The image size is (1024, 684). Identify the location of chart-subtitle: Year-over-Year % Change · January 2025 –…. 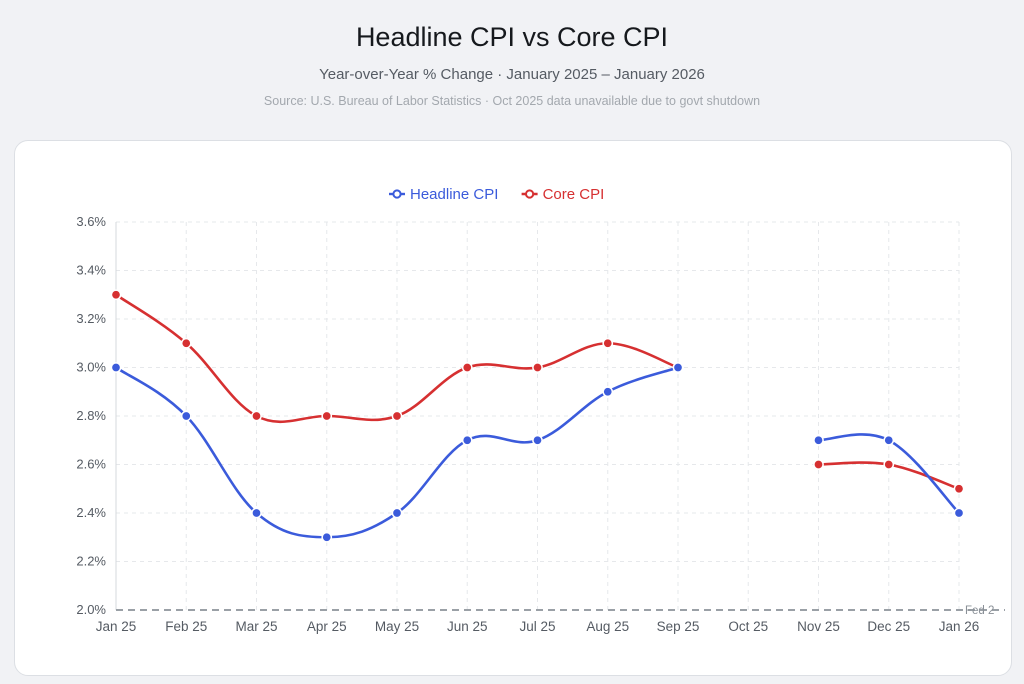
(512, 74).